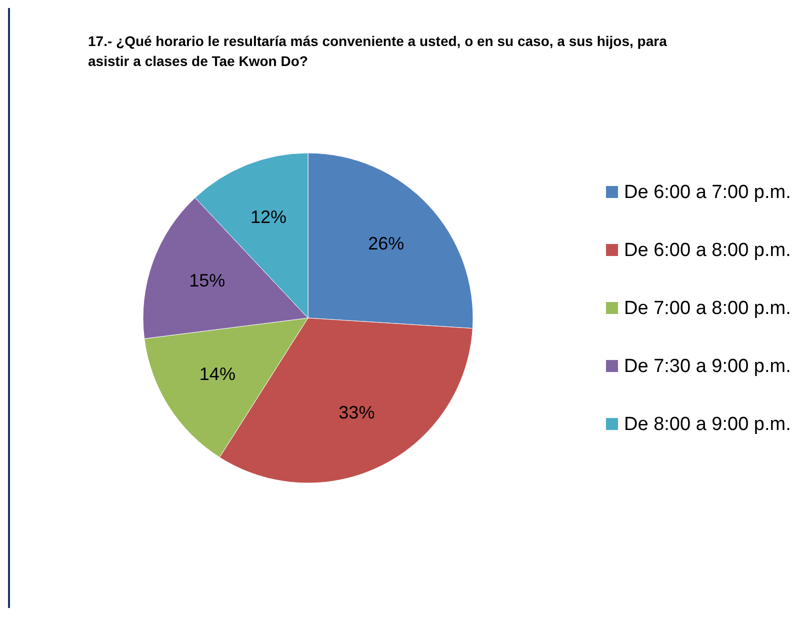 The image size is (810, 618). Describe the element at coordinates (356, 412) in the screenshot. I see `data-label: 33%` at that location.